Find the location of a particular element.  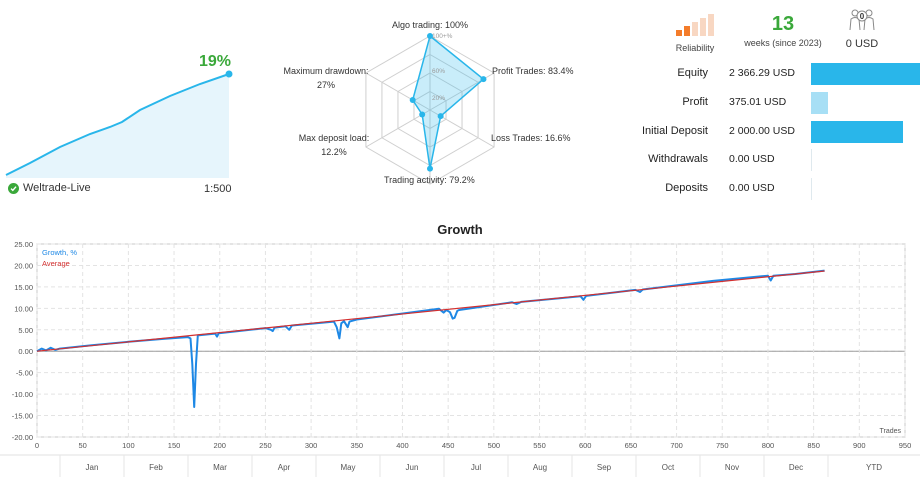

verified-check-icon is located at coordinates (13, 188).